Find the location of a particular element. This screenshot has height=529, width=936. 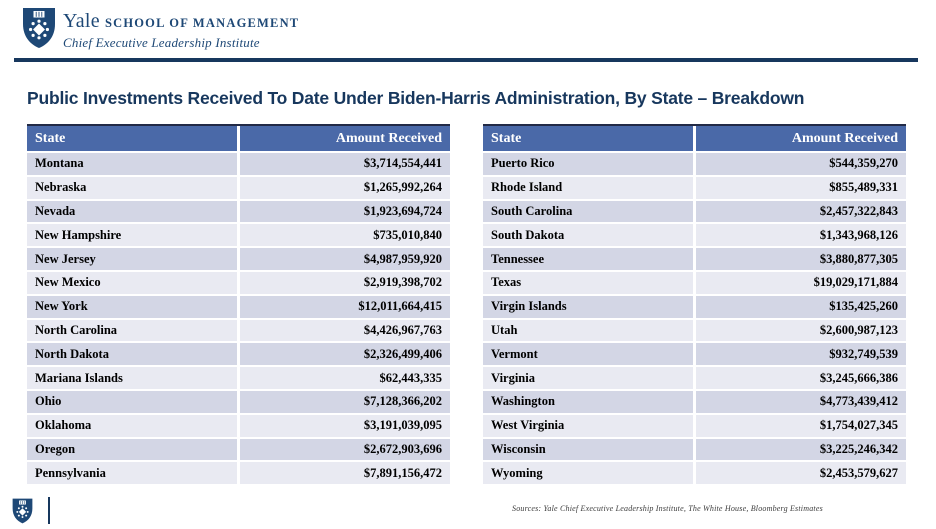

state-cell: Pennsylvania is located at coordinates (132, 474).